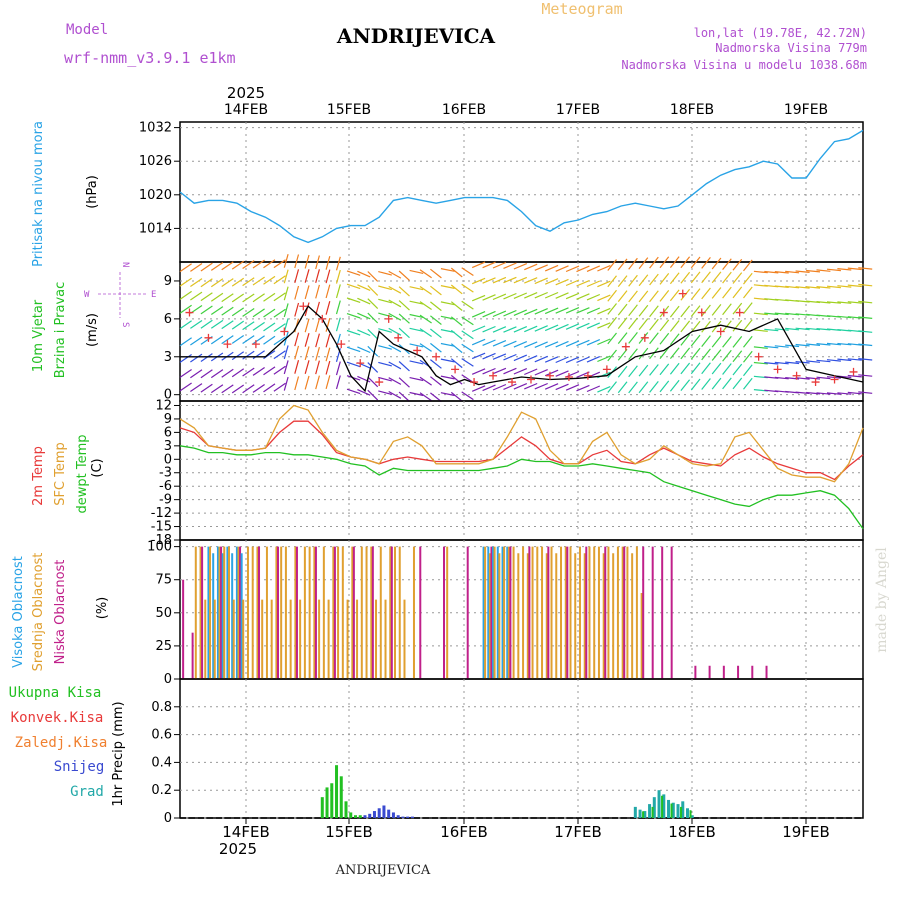 The width and height of the screenshot is (900, 900). I want to click on precip-late-green-bar, so click(643, 814).